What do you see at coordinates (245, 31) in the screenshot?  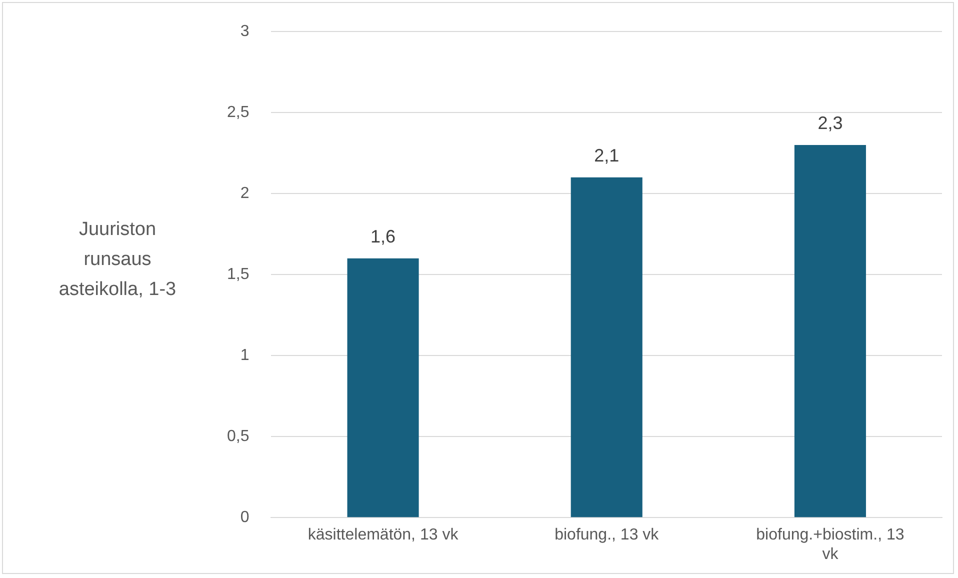 I see `y-tick-label: 3` at bounding box center [245, 31].